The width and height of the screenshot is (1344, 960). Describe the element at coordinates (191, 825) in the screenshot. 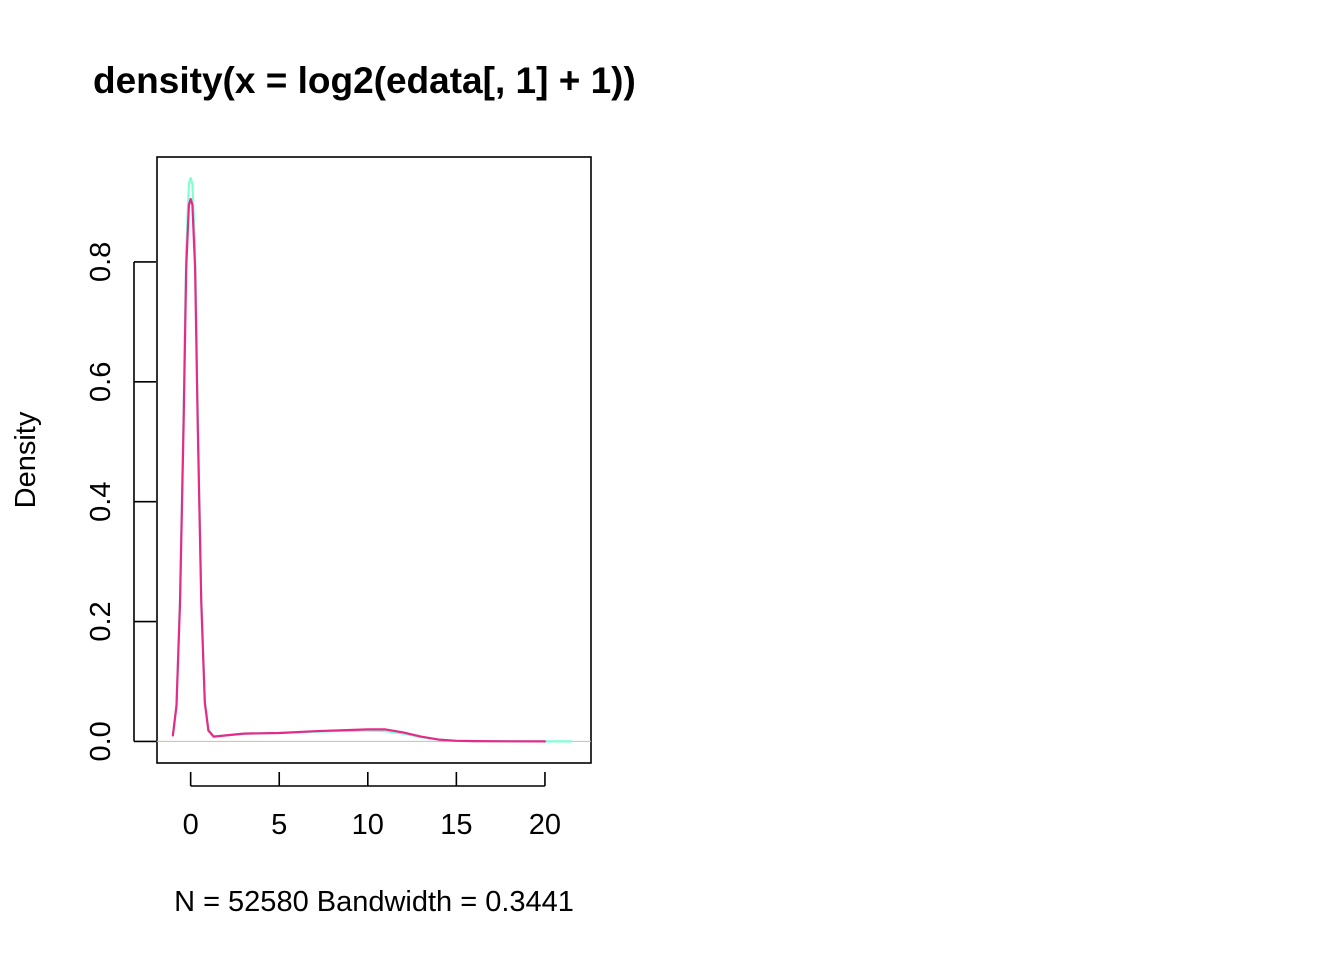

I see `x-tick-label: 0` at that location.